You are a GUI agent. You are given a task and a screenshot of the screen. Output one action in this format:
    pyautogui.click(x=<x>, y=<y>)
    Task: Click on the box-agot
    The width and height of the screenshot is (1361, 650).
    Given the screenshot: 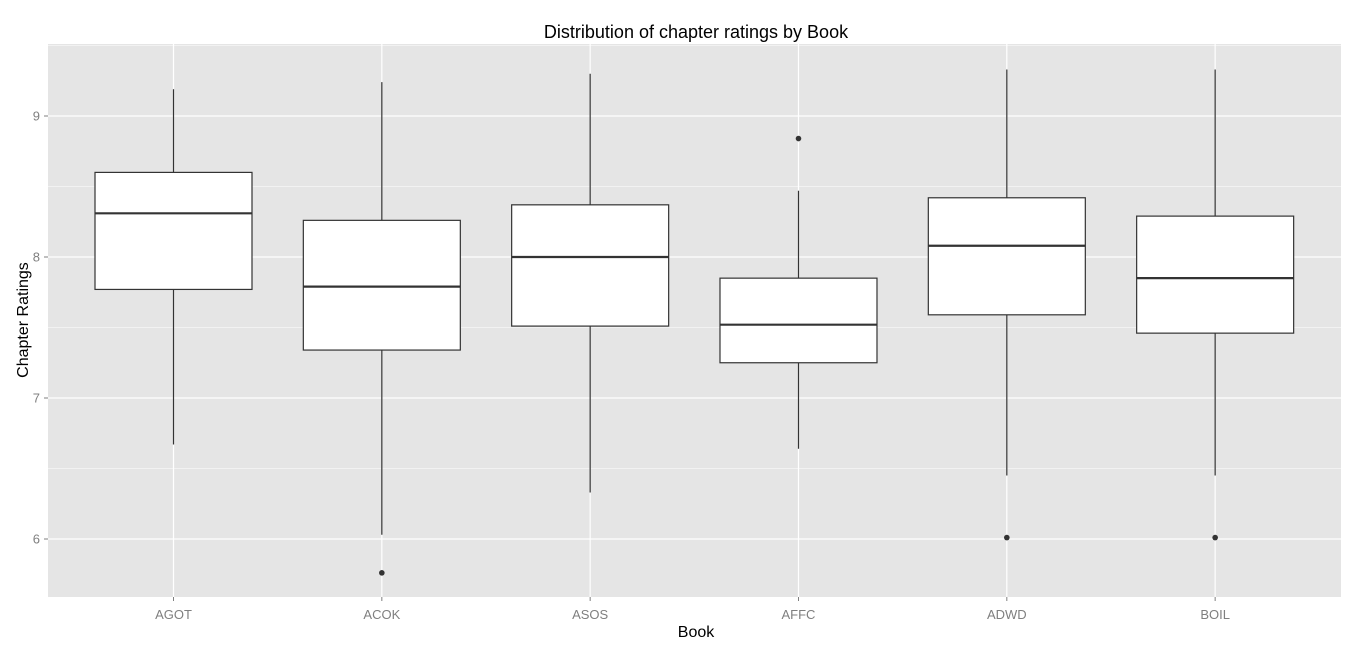 What is the action you would take?
    pyautogui.click(x=173, y=267)
    